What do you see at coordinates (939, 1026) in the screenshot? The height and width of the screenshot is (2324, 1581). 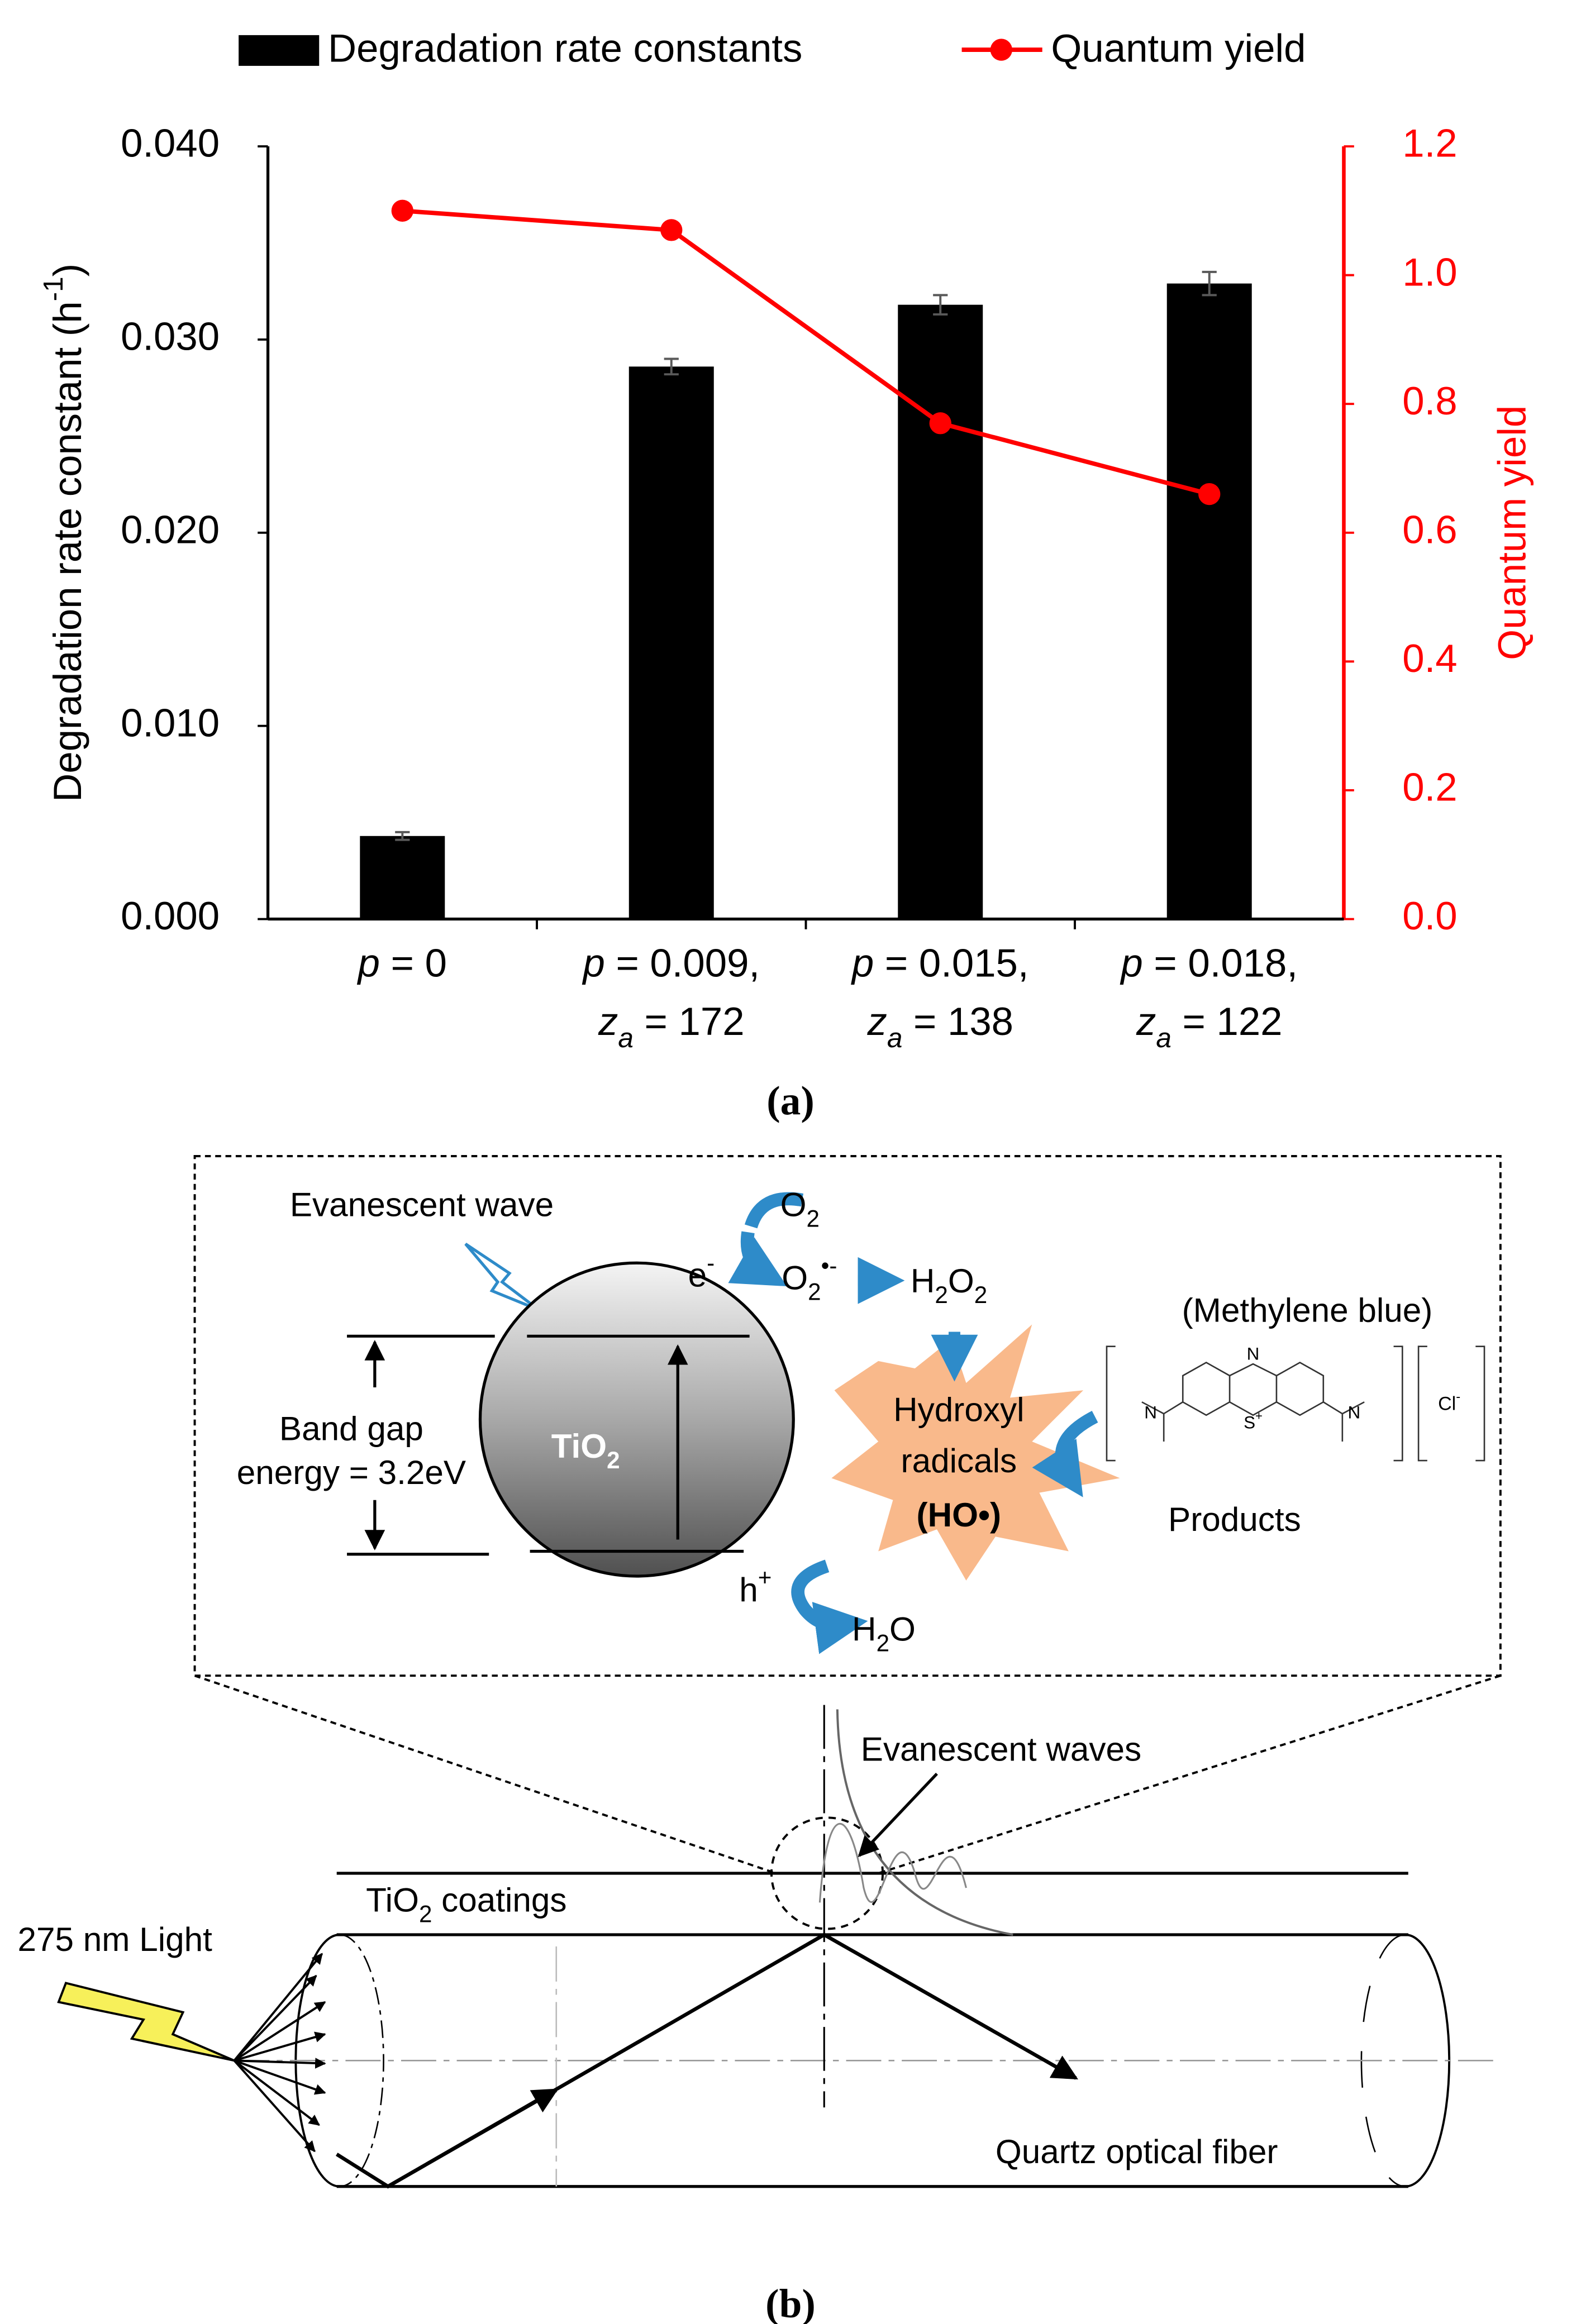 I see `x-tick-label: za = 138` at bounding box center [939, 1026].